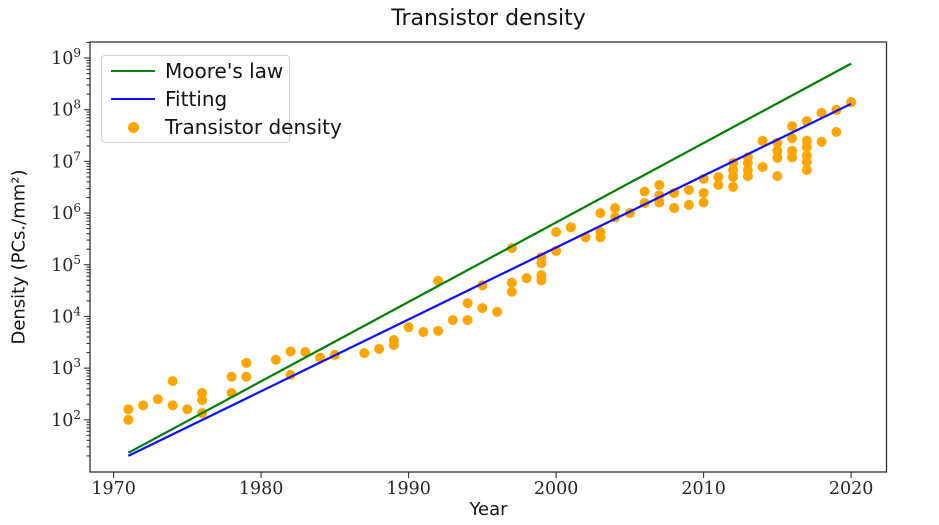 The width and height of the screenshot is (939, 525). I want to click on legend-item-fitting: Fitting, so click(195, 99).